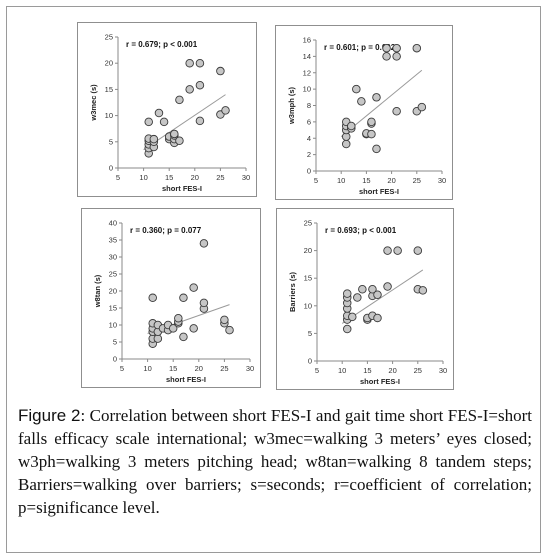  What do you see at coordinates (113, 223) in the screenshot?
I see `y-tick-label: 40` at bounding box center [113, 223].